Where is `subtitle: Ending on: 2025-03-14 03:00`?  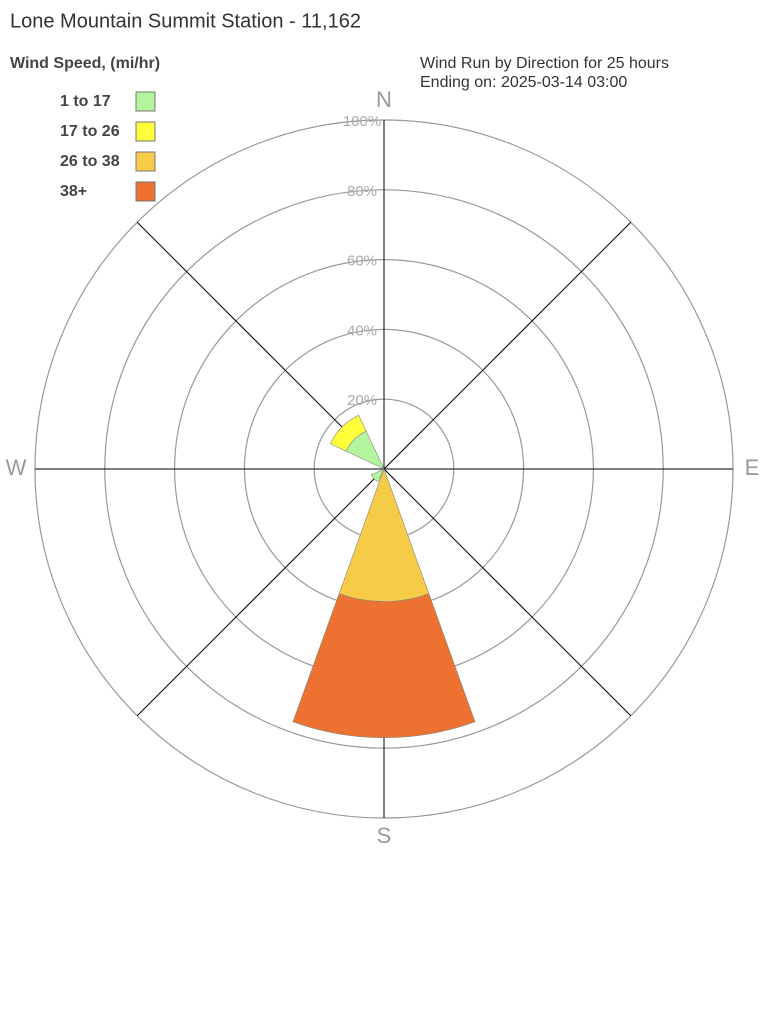 subtitle: Ending on: 2025-03-14 03:00 is located at coordinates (523, 82).